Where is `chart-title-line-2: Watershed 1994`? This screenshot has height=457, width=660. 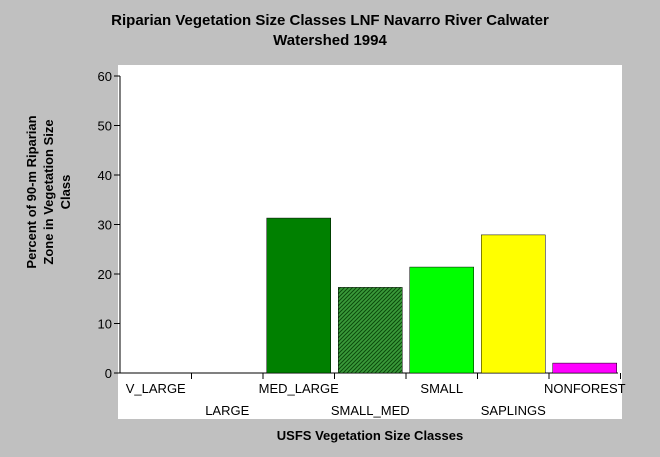
chart-title-line-2: Watershed 1994 is located at coordinates (330, 40).